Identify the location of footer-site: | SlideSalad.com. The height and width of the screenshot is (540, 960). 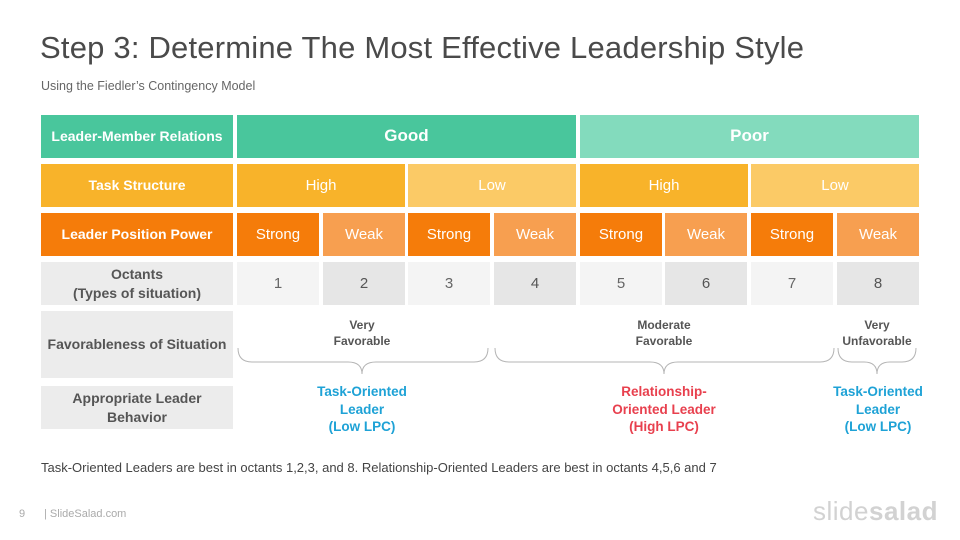
(85, 514).